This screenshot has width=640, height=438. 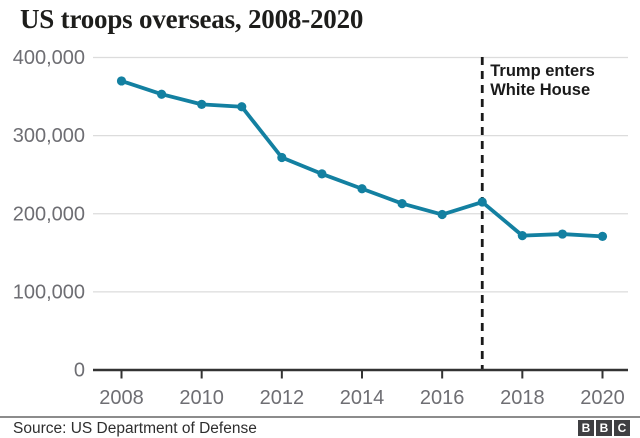 What do you see at coordinates (602, 398) in the screenshot?
I see `x-tick-label: 2020` at bounding box center [602, 398].